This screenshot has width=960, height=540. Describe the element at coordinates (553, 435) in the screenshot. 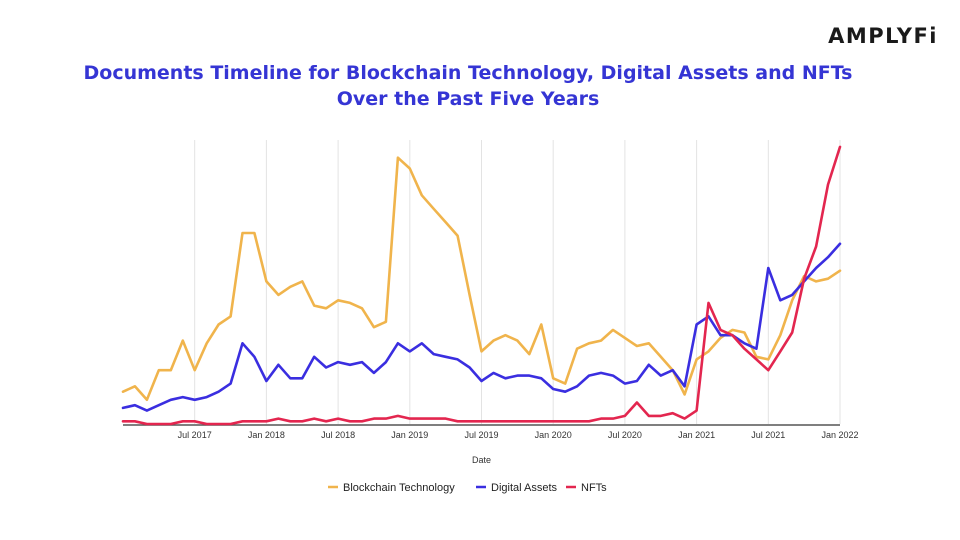

I see `x-tick-label: Jan 2020` at that location.